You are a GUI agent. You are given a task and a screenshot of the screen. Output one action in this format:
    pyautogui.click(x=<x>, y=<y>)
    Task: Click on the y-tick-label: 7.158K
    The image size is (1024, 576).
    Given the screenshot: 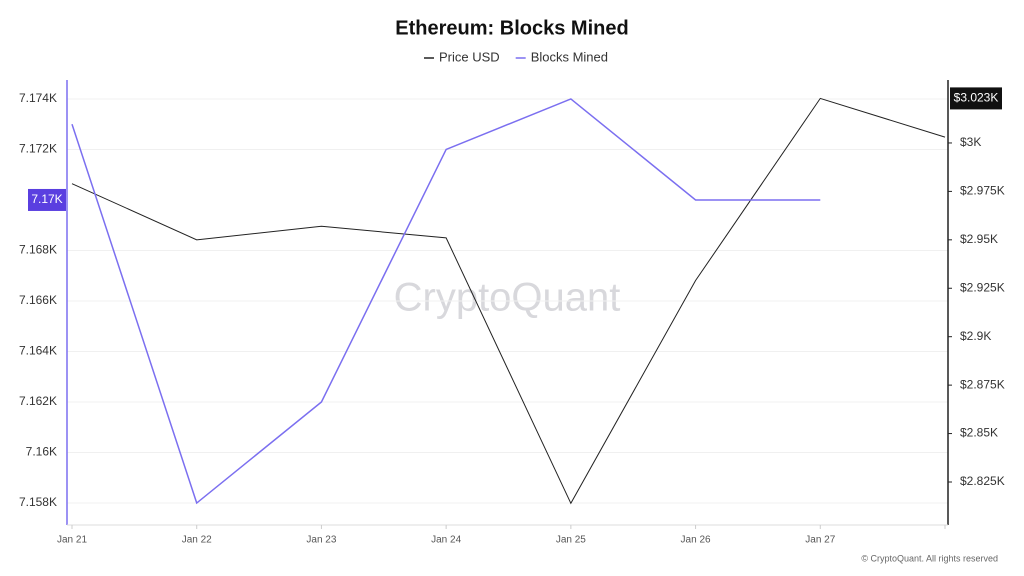 What is the action you would take?
    pyautogui.click(x=38, y=502)
    